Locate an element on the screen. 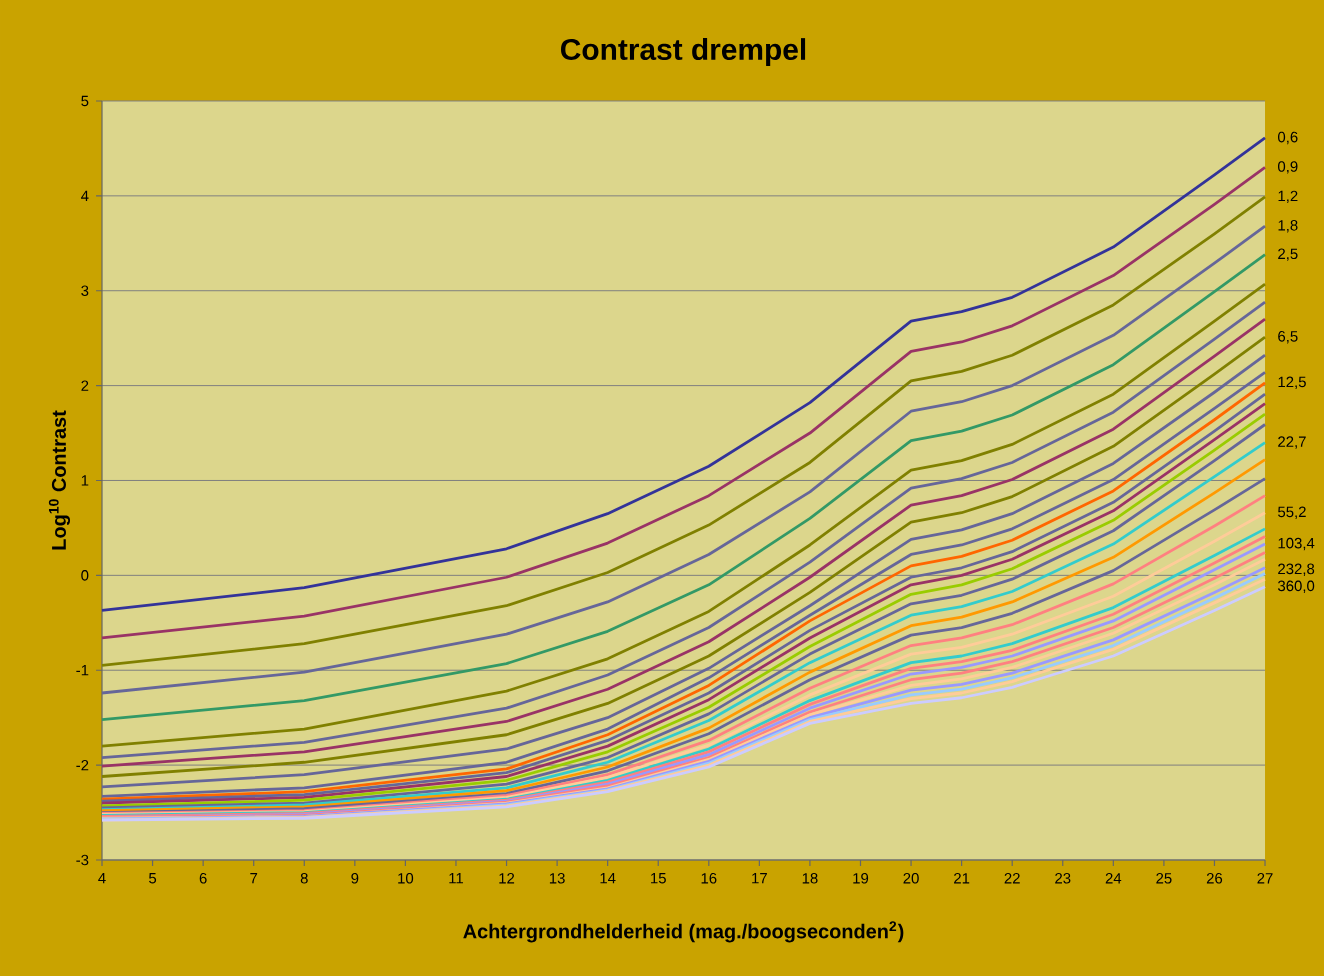  x-tick-label: 25 is located at coordinates (1164, 878).